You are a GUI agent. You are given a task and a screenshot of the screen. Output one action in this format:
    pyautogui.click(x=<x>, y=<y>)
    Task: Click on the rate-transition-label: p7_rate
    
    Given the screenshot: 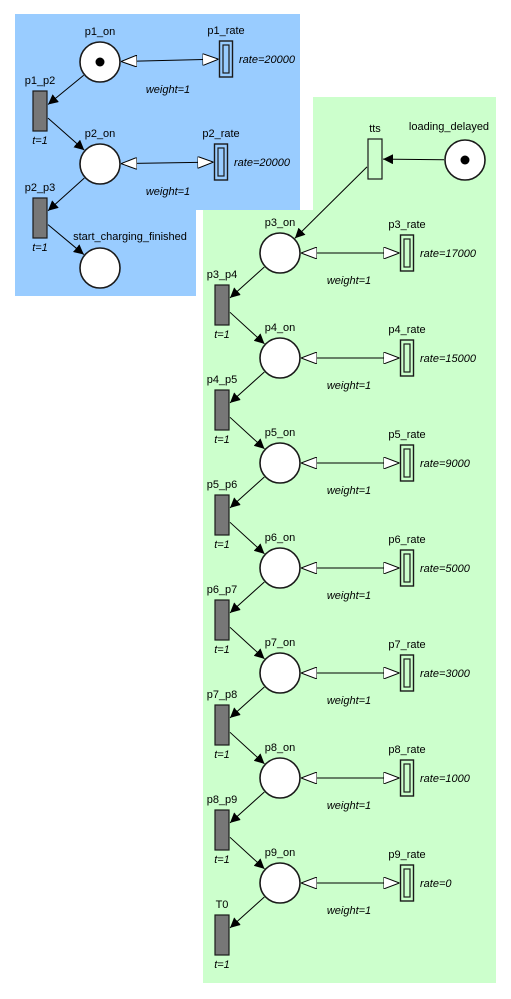 What is the action you would take?
    pyautogui.click(x=406, y=645)
    